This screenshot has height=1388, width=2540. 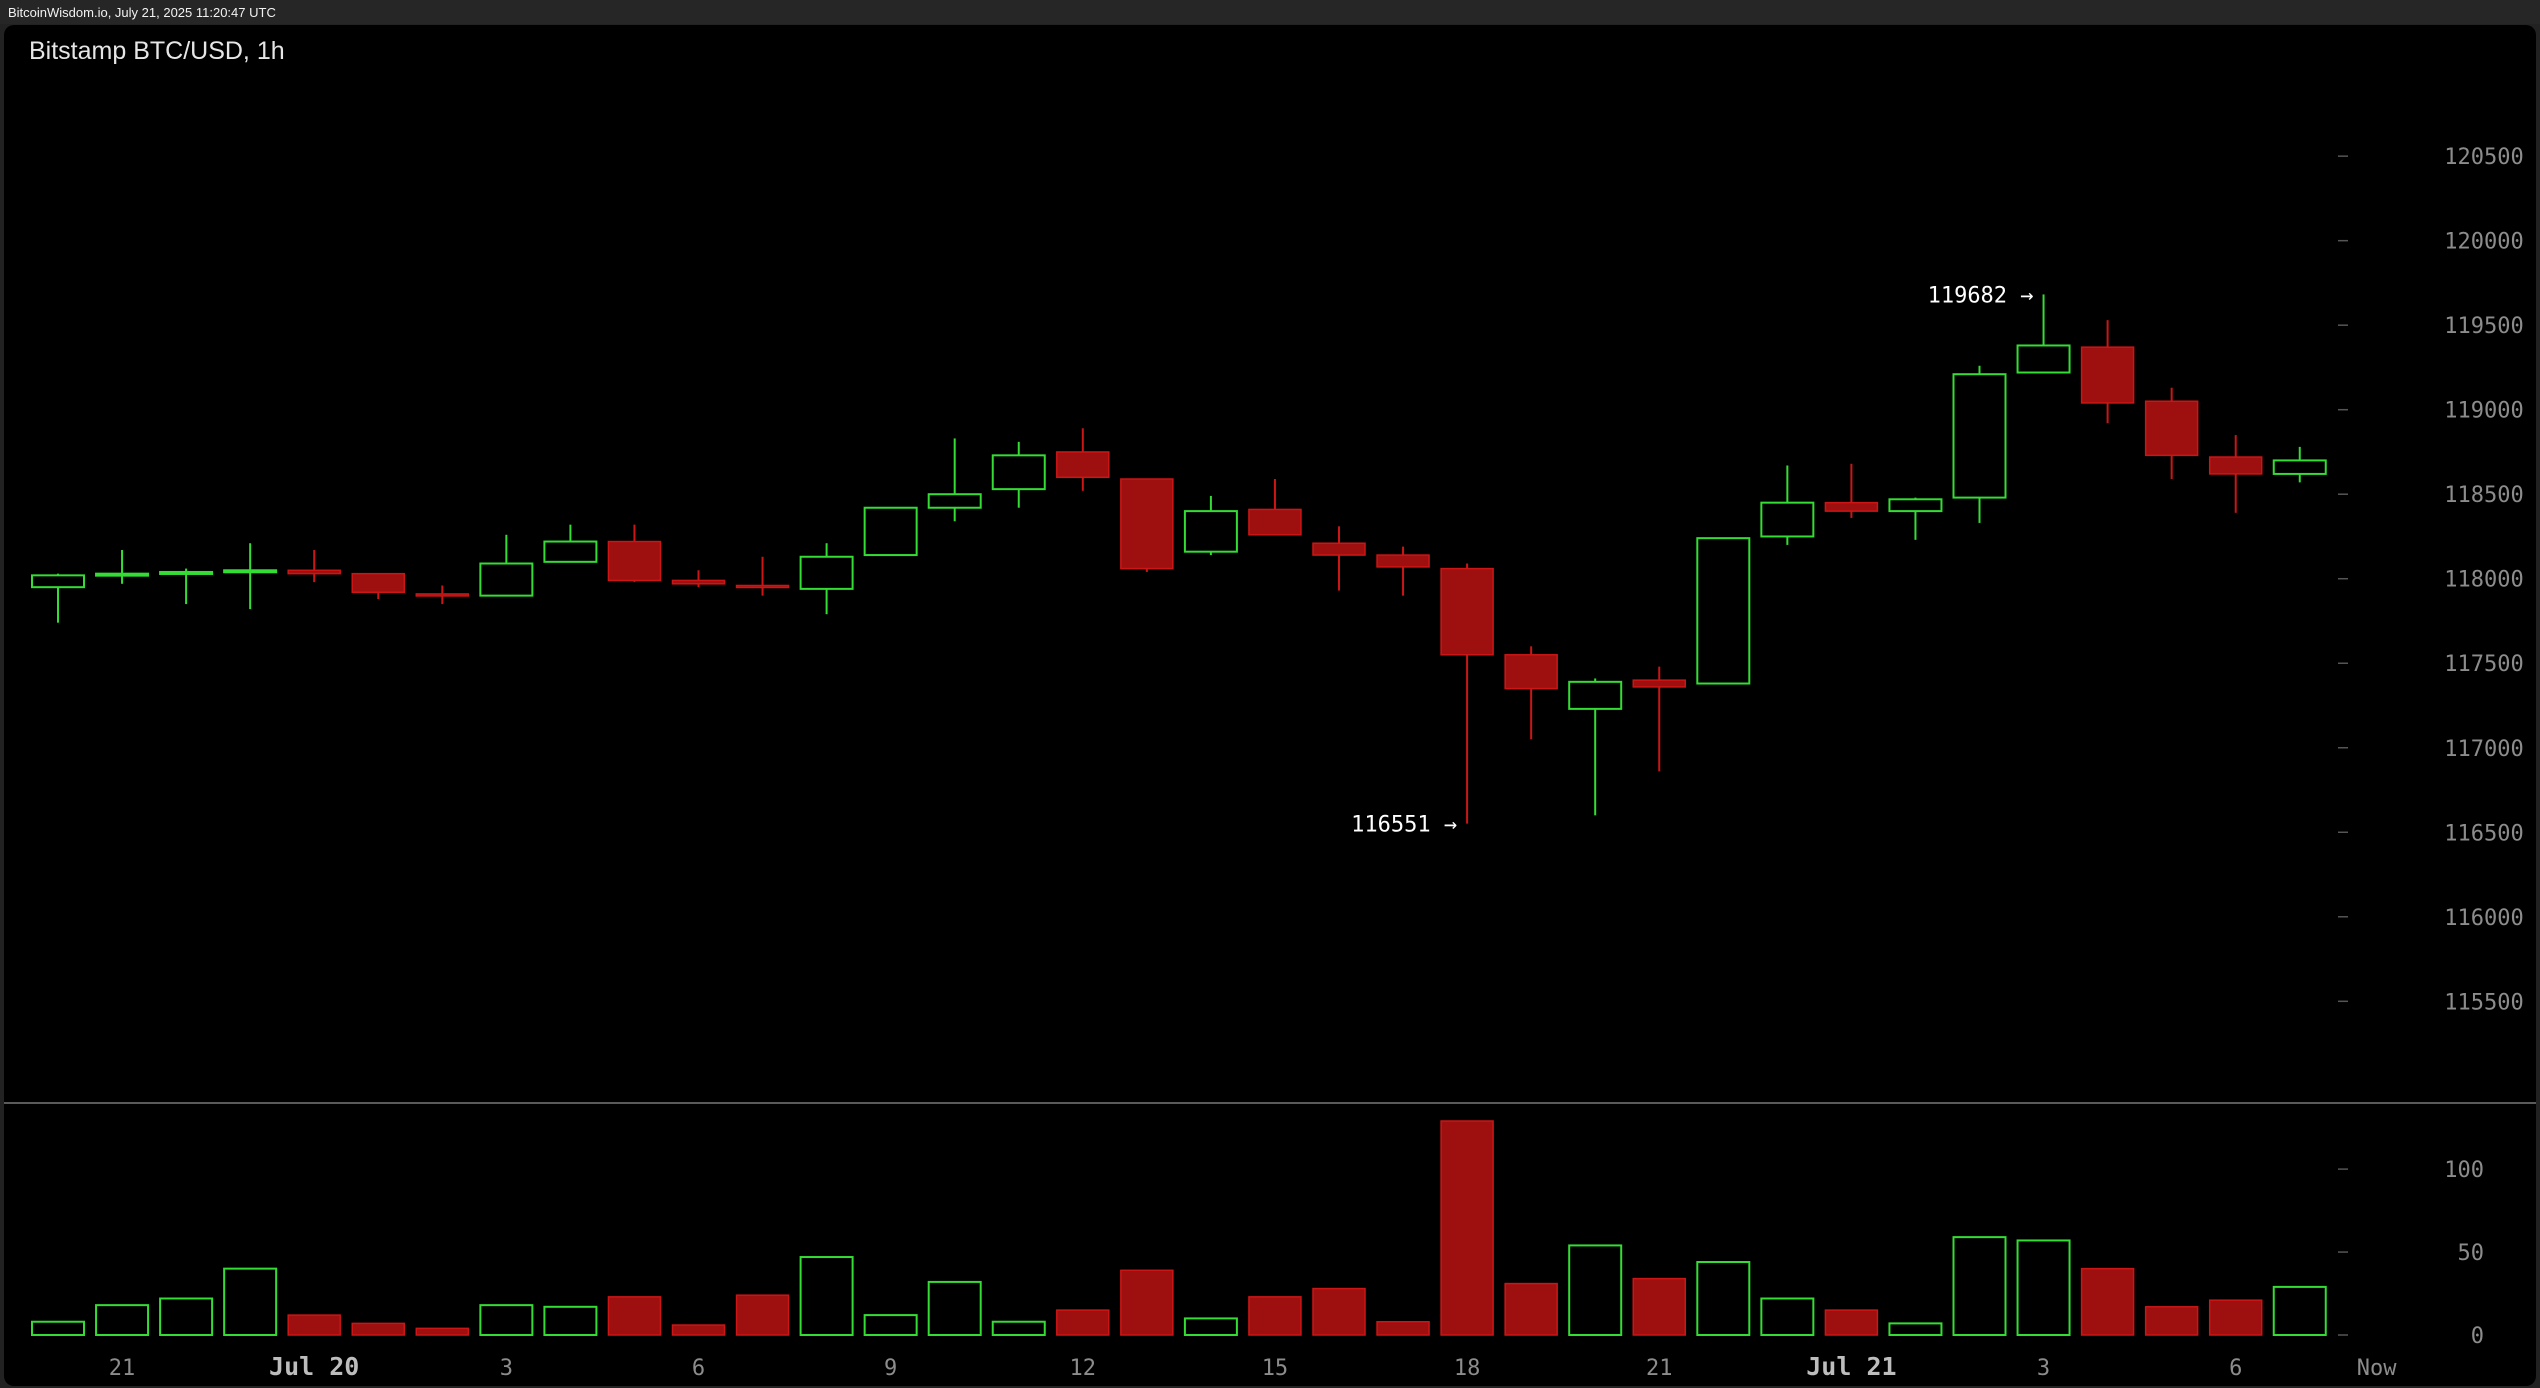 What do you see at coordinates (2483, 664) in the screenshot?
I see `y-tick-label: 117500` at bounding box center [2483, 664].